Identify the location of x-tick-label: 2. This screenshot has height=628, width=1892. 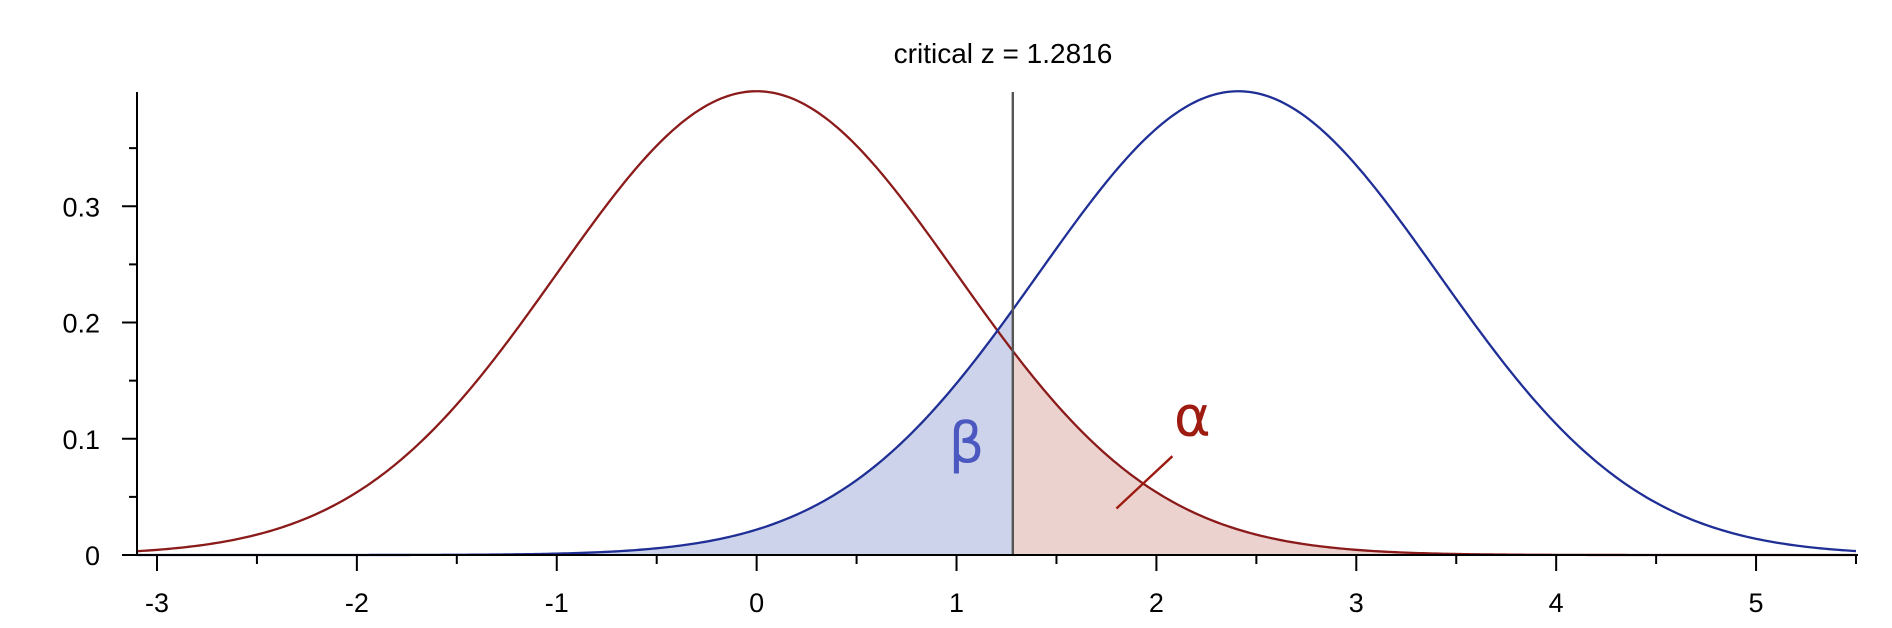
(1156, 603).